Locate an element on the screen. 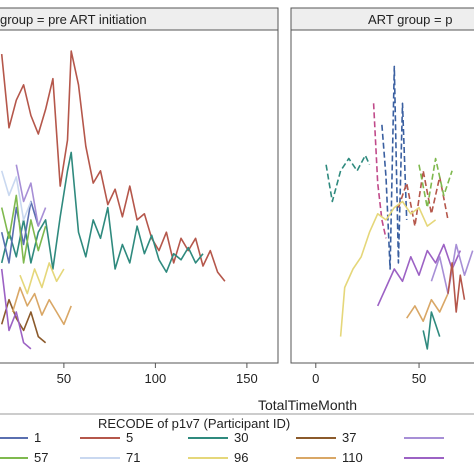 The height and width of the screenshot is (474, 474). legend-label-1-0: 57 is located at coordinates (41, 457).